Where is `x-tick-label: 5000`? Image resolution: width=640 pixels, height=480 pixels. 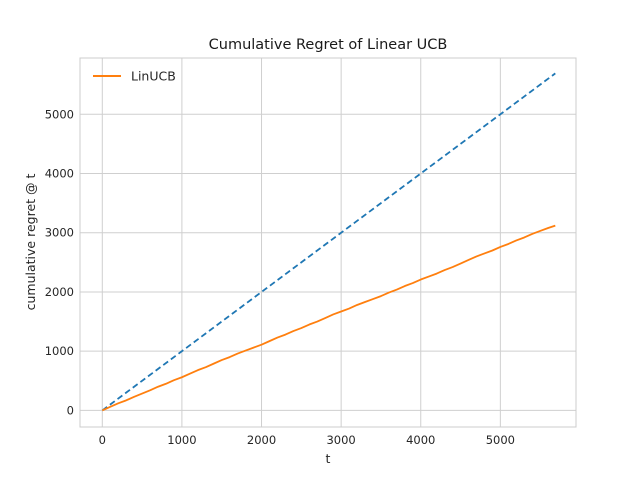
x-tick-label: 5000 is located at coordinates (500, 440).